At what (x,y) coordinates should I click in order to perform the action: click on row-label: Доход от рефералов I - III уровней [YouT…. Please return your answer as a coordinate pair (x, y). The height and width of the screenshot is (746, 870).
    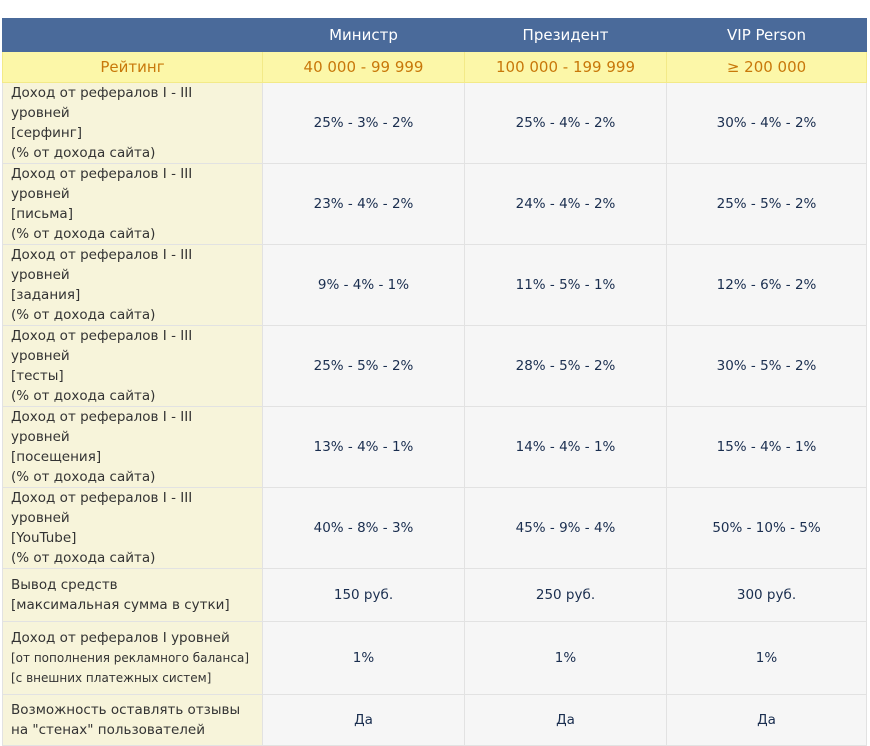
    Looking at the image, I should click on (132, 528).